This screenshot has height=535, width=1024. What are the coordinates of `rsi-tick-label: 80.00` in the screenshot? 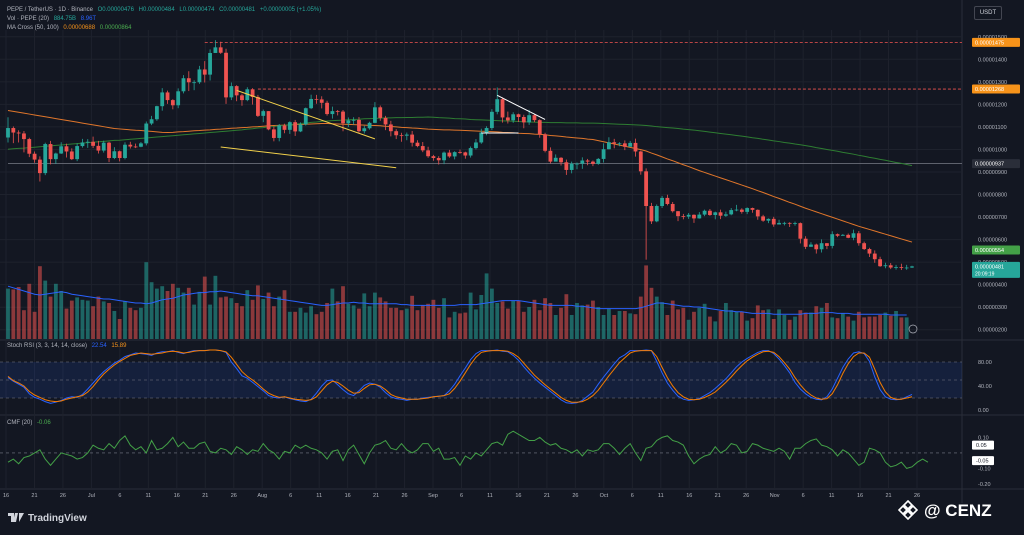 It's located at (985, 363).